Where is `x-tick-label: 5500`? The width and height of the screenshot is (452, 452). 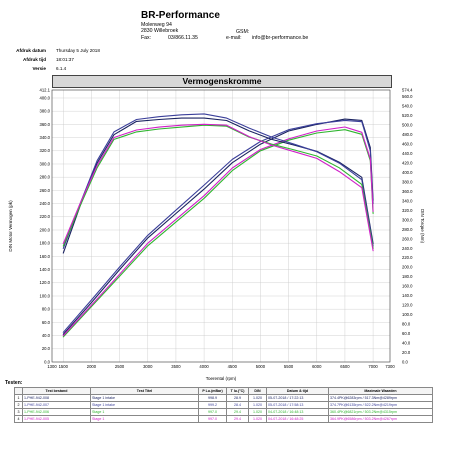 x-tick-label: 5500 is located at coordinates (289, 366).